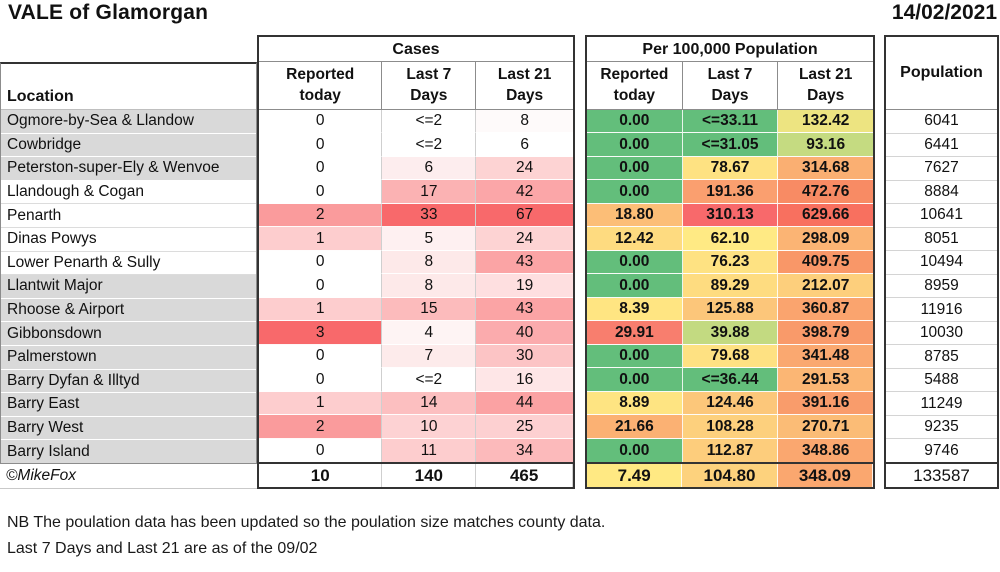 The image size is (1000, 572). Describe the element at coordinates (416, 333) in the screenshot. I see `table-row: 3 4 40` at that location.